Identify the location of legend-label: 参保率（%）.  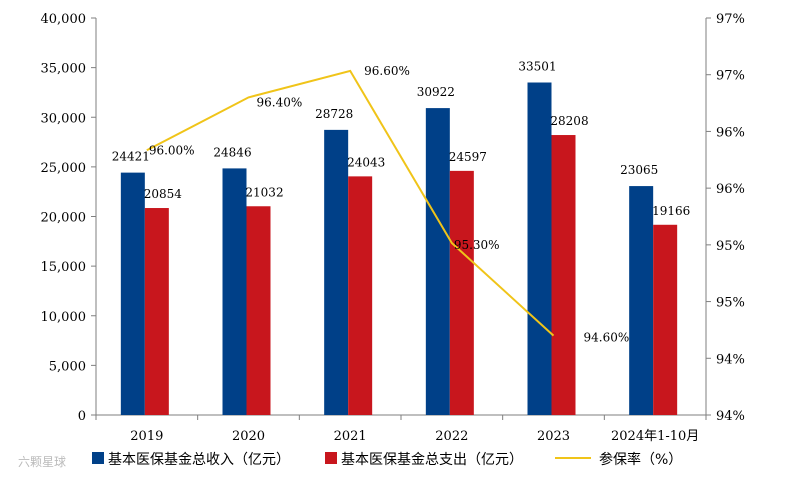
(640, 459).